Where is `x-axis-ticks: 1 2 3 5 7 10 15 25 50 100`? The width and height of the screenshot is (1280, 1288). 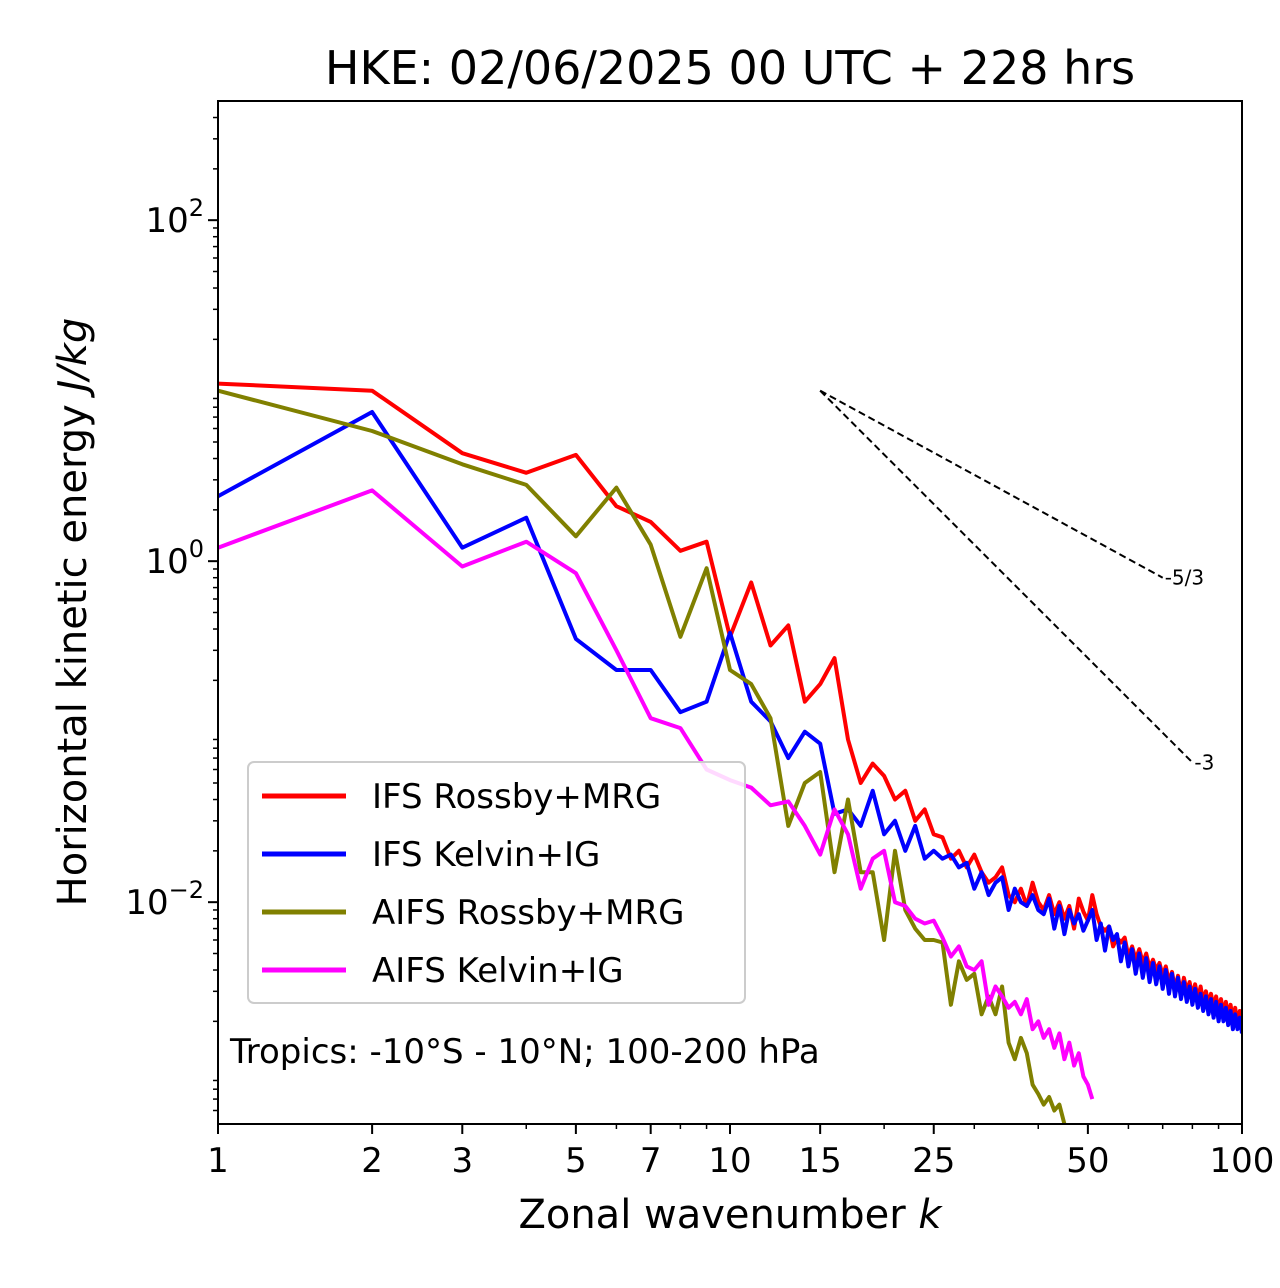
x-axis-ticks: 1 2 3 5 7 10 15 25 50 100 is located at coordinates (740, 1152).